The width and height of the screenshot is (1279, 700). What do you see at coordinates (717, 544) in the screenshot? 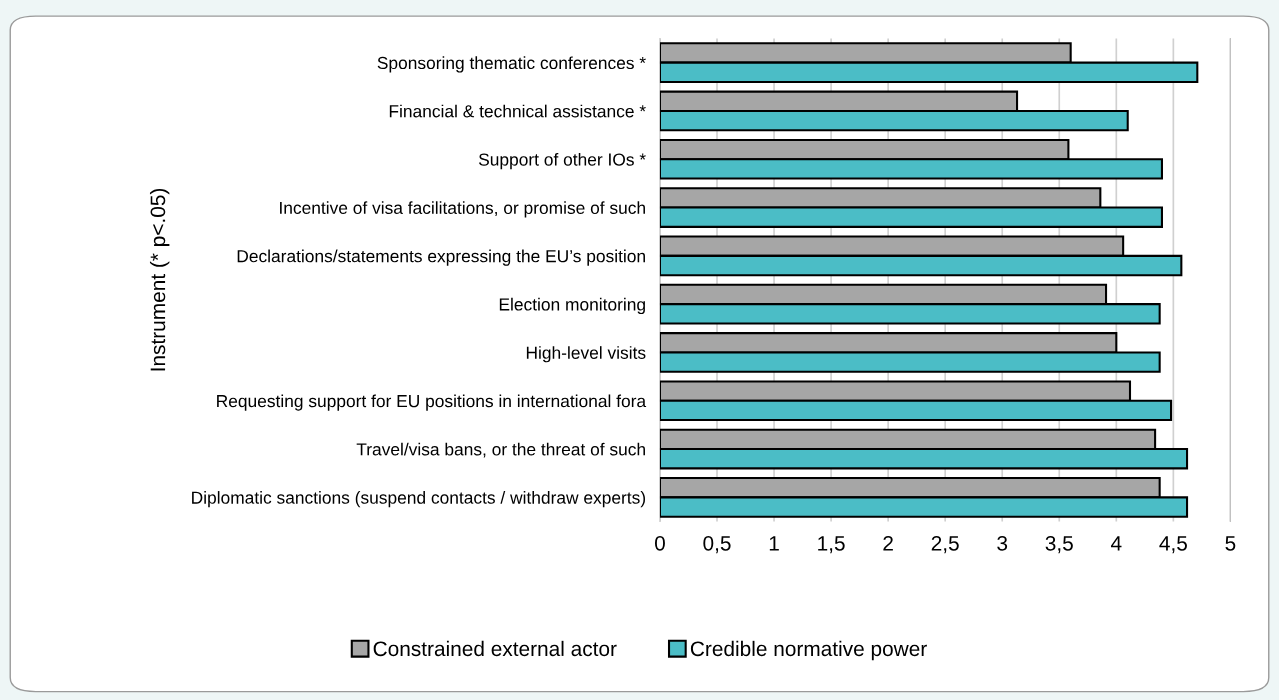
I see `x-tick-label: 0,5` at bounding box center [717, 544].